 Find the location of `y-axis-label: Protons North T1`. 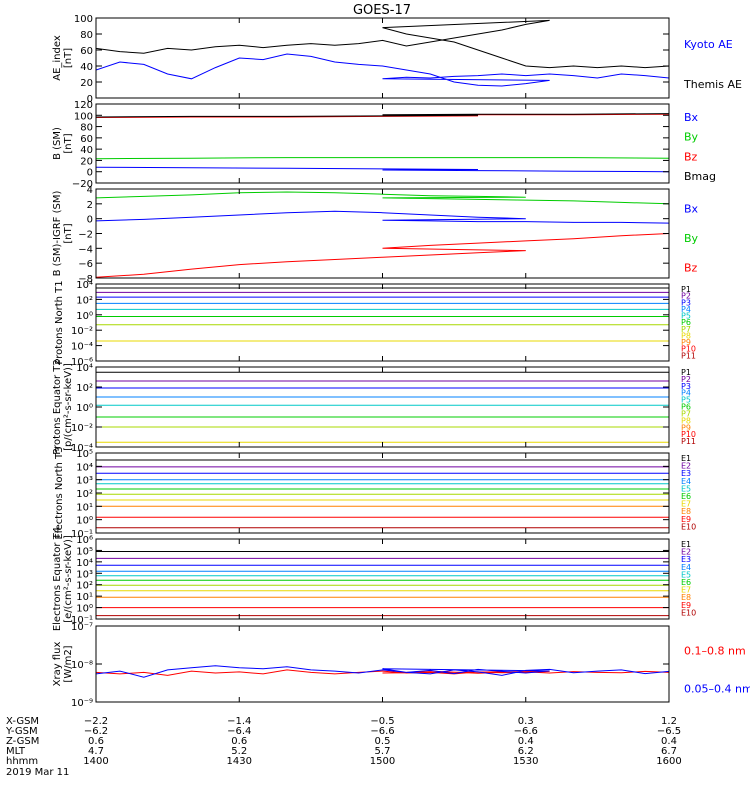

y-axis-label: Protons North T1 is located at coordinates (59, 322).